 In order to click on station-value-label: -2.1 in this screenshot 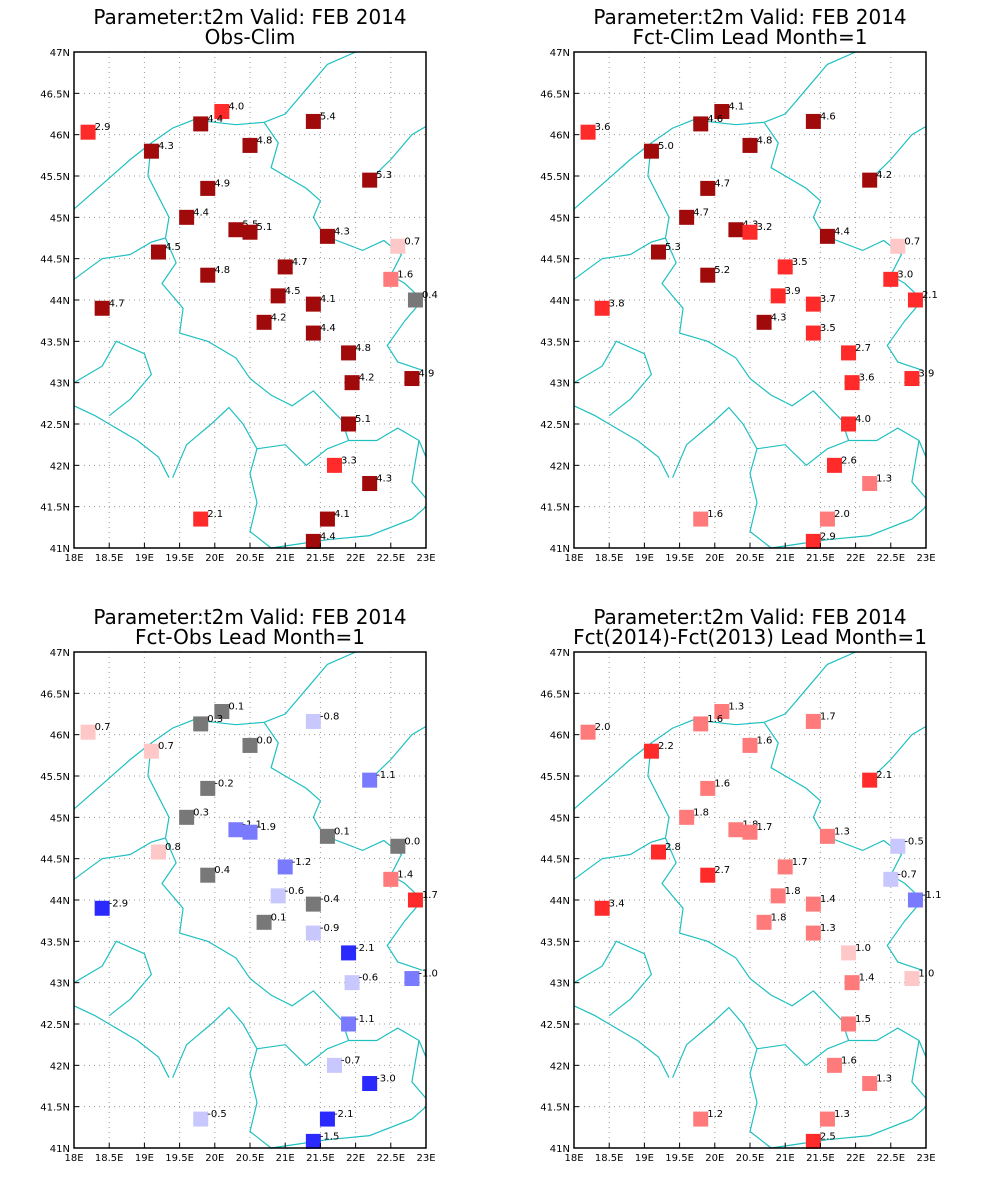, I will do `click(344, 1114)`.